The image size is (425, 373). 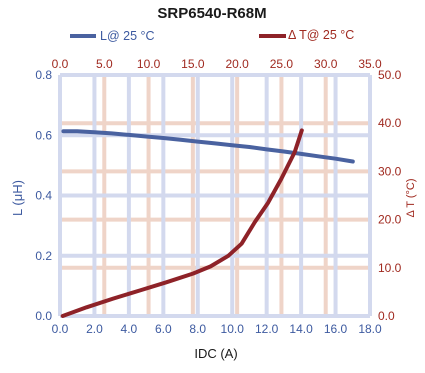 What do you see at coordinates (211, 13) in the screenshot?
I see `chart-title: SRP6540-R68M` at bounding box center [211, 13].